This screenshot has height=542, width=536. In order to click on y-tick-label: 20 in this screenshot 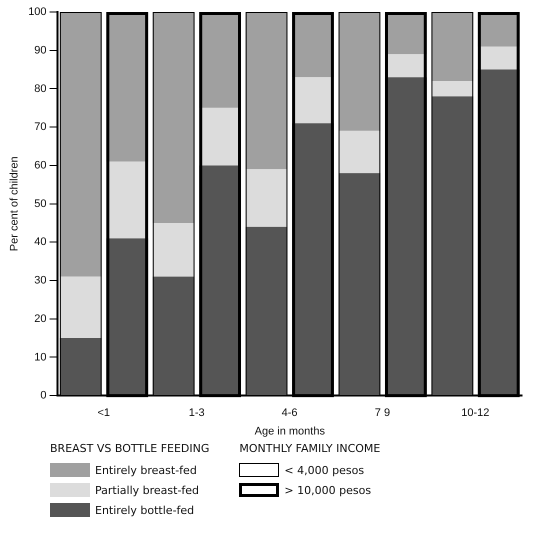, I will do `click(40, 318)`.